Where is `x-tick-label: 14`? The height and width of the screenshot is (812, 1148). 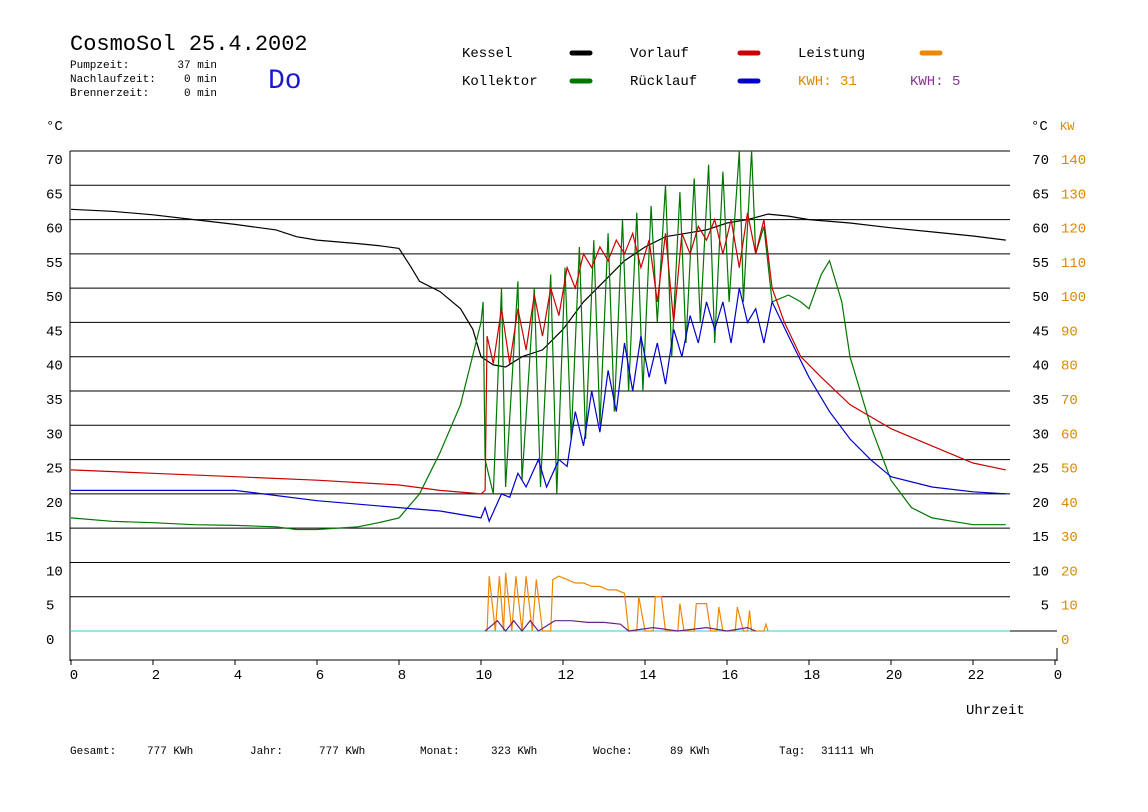
x-tick-label: 14 is located at coordinates (648, 676).